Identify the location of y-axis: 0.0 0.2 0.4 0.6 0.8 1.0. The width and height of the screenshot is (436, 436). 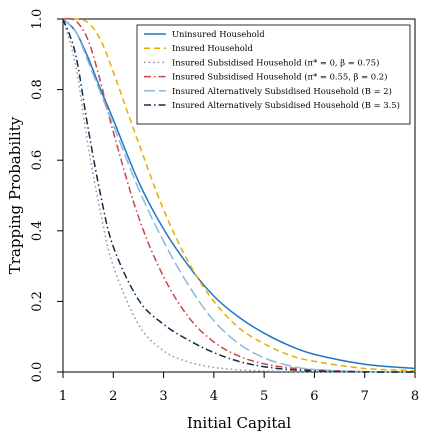
(46, 196).